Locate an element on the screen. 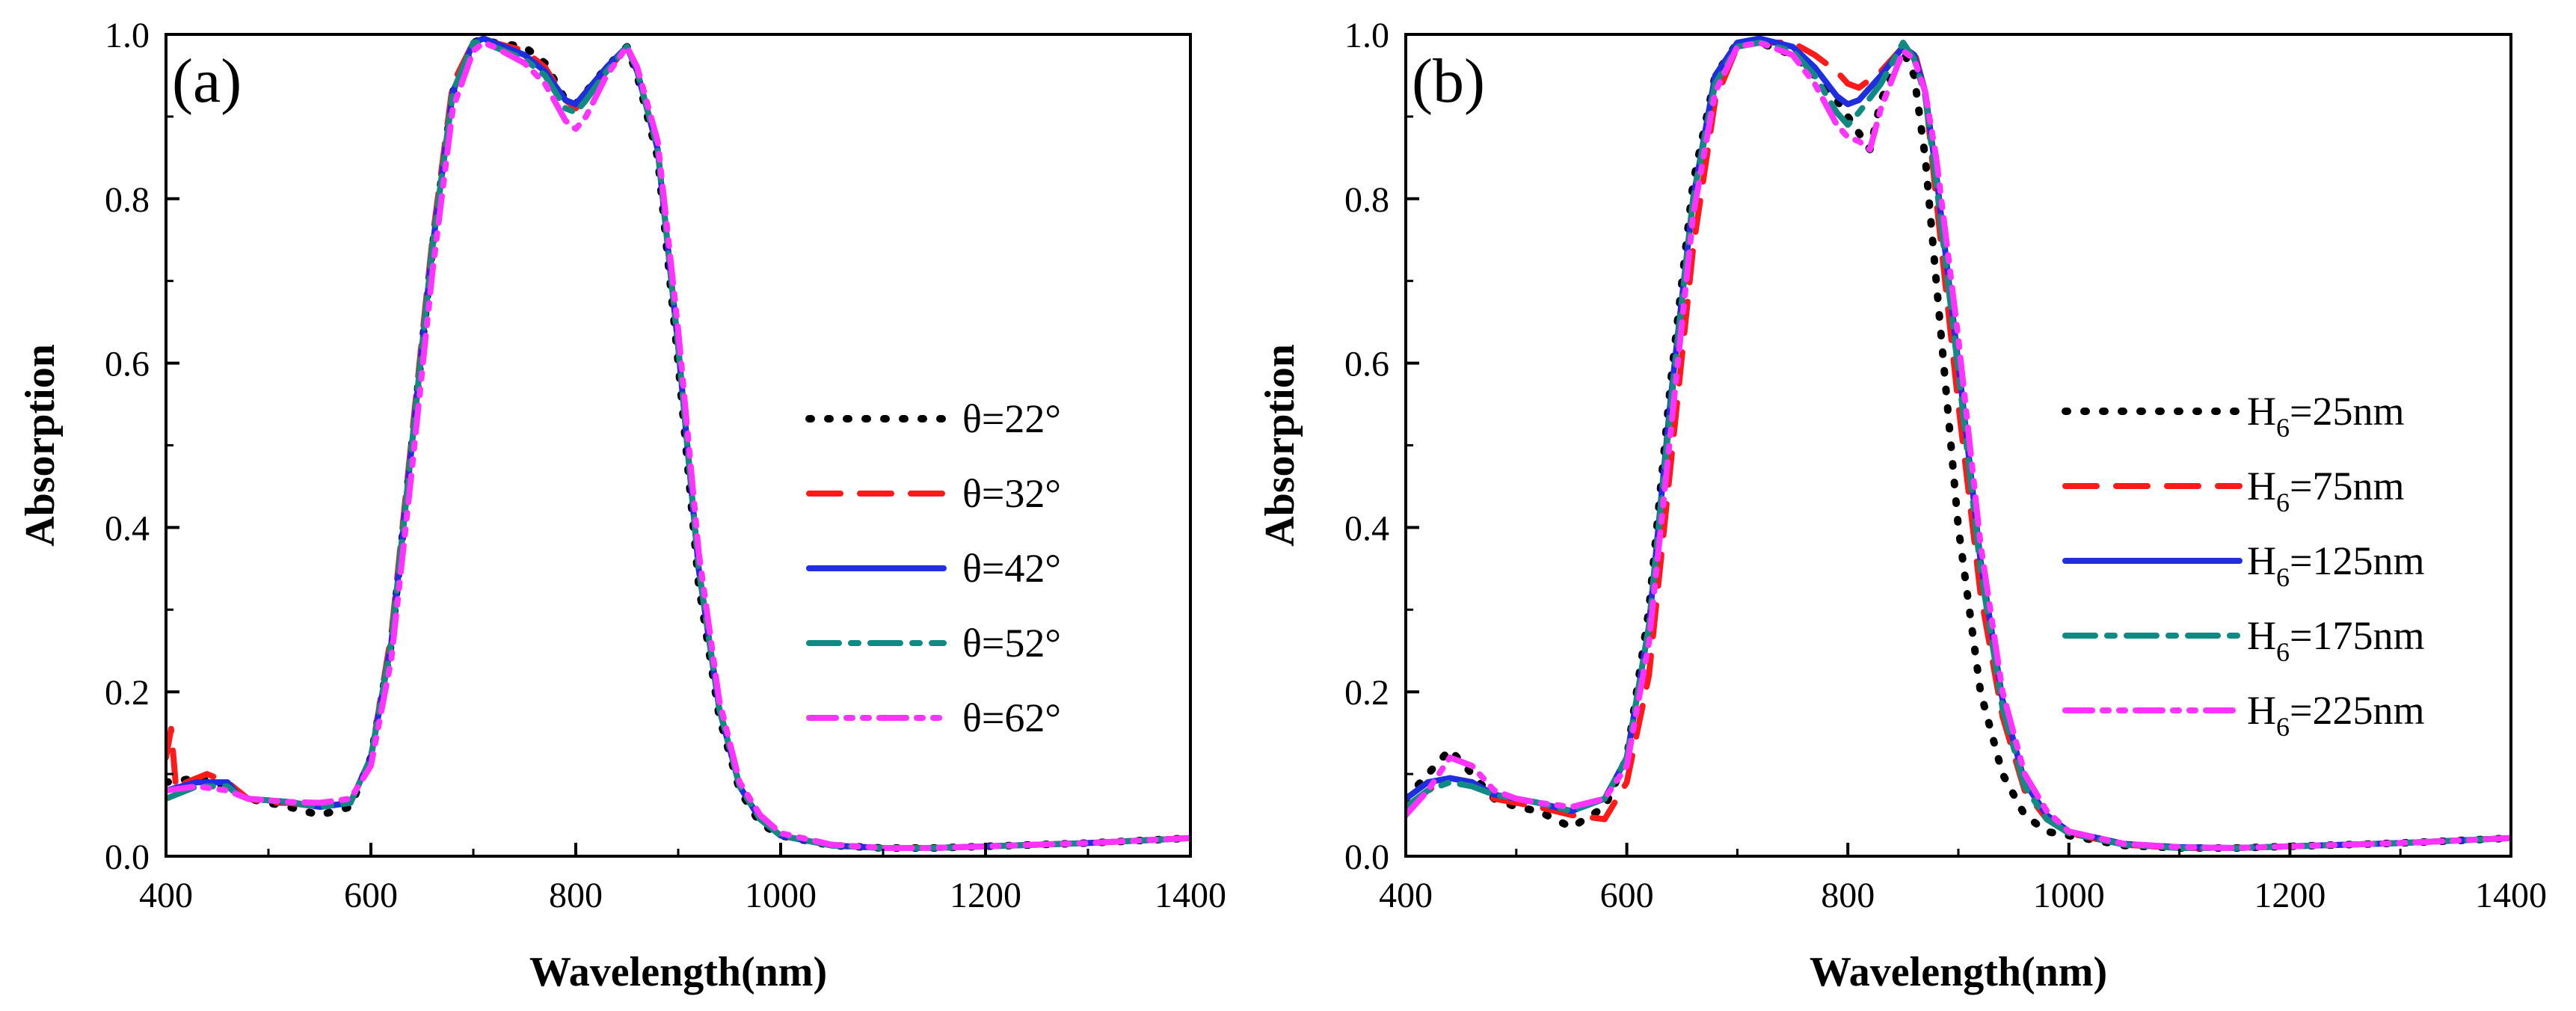 This screenshot has width=2576, height=1011. legend-label: H6=125nm is located at coordinates (2335, 565).